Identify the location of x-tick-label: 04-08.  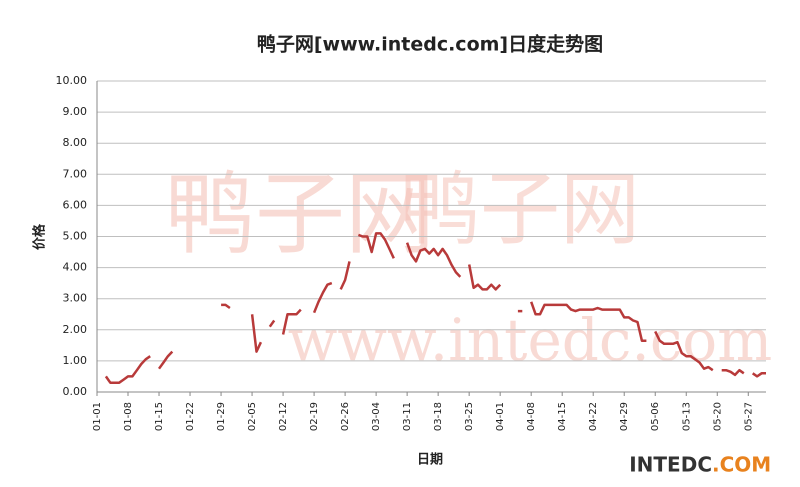
(531, 416).